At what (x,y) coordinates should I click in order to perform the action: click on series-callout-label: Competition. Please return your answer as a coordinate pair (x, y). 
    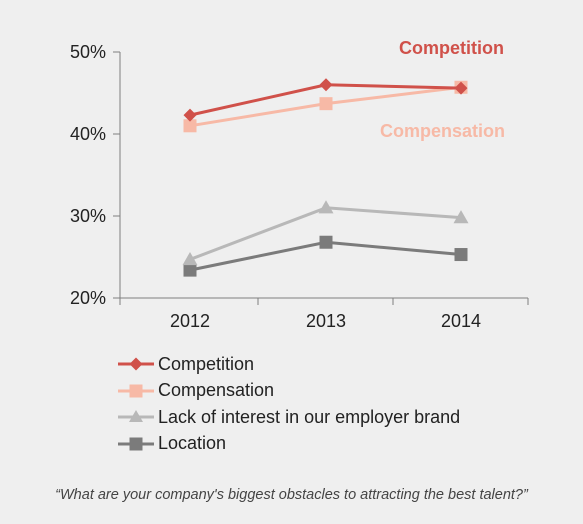
    Looking at the image, I should click on (451, 48).